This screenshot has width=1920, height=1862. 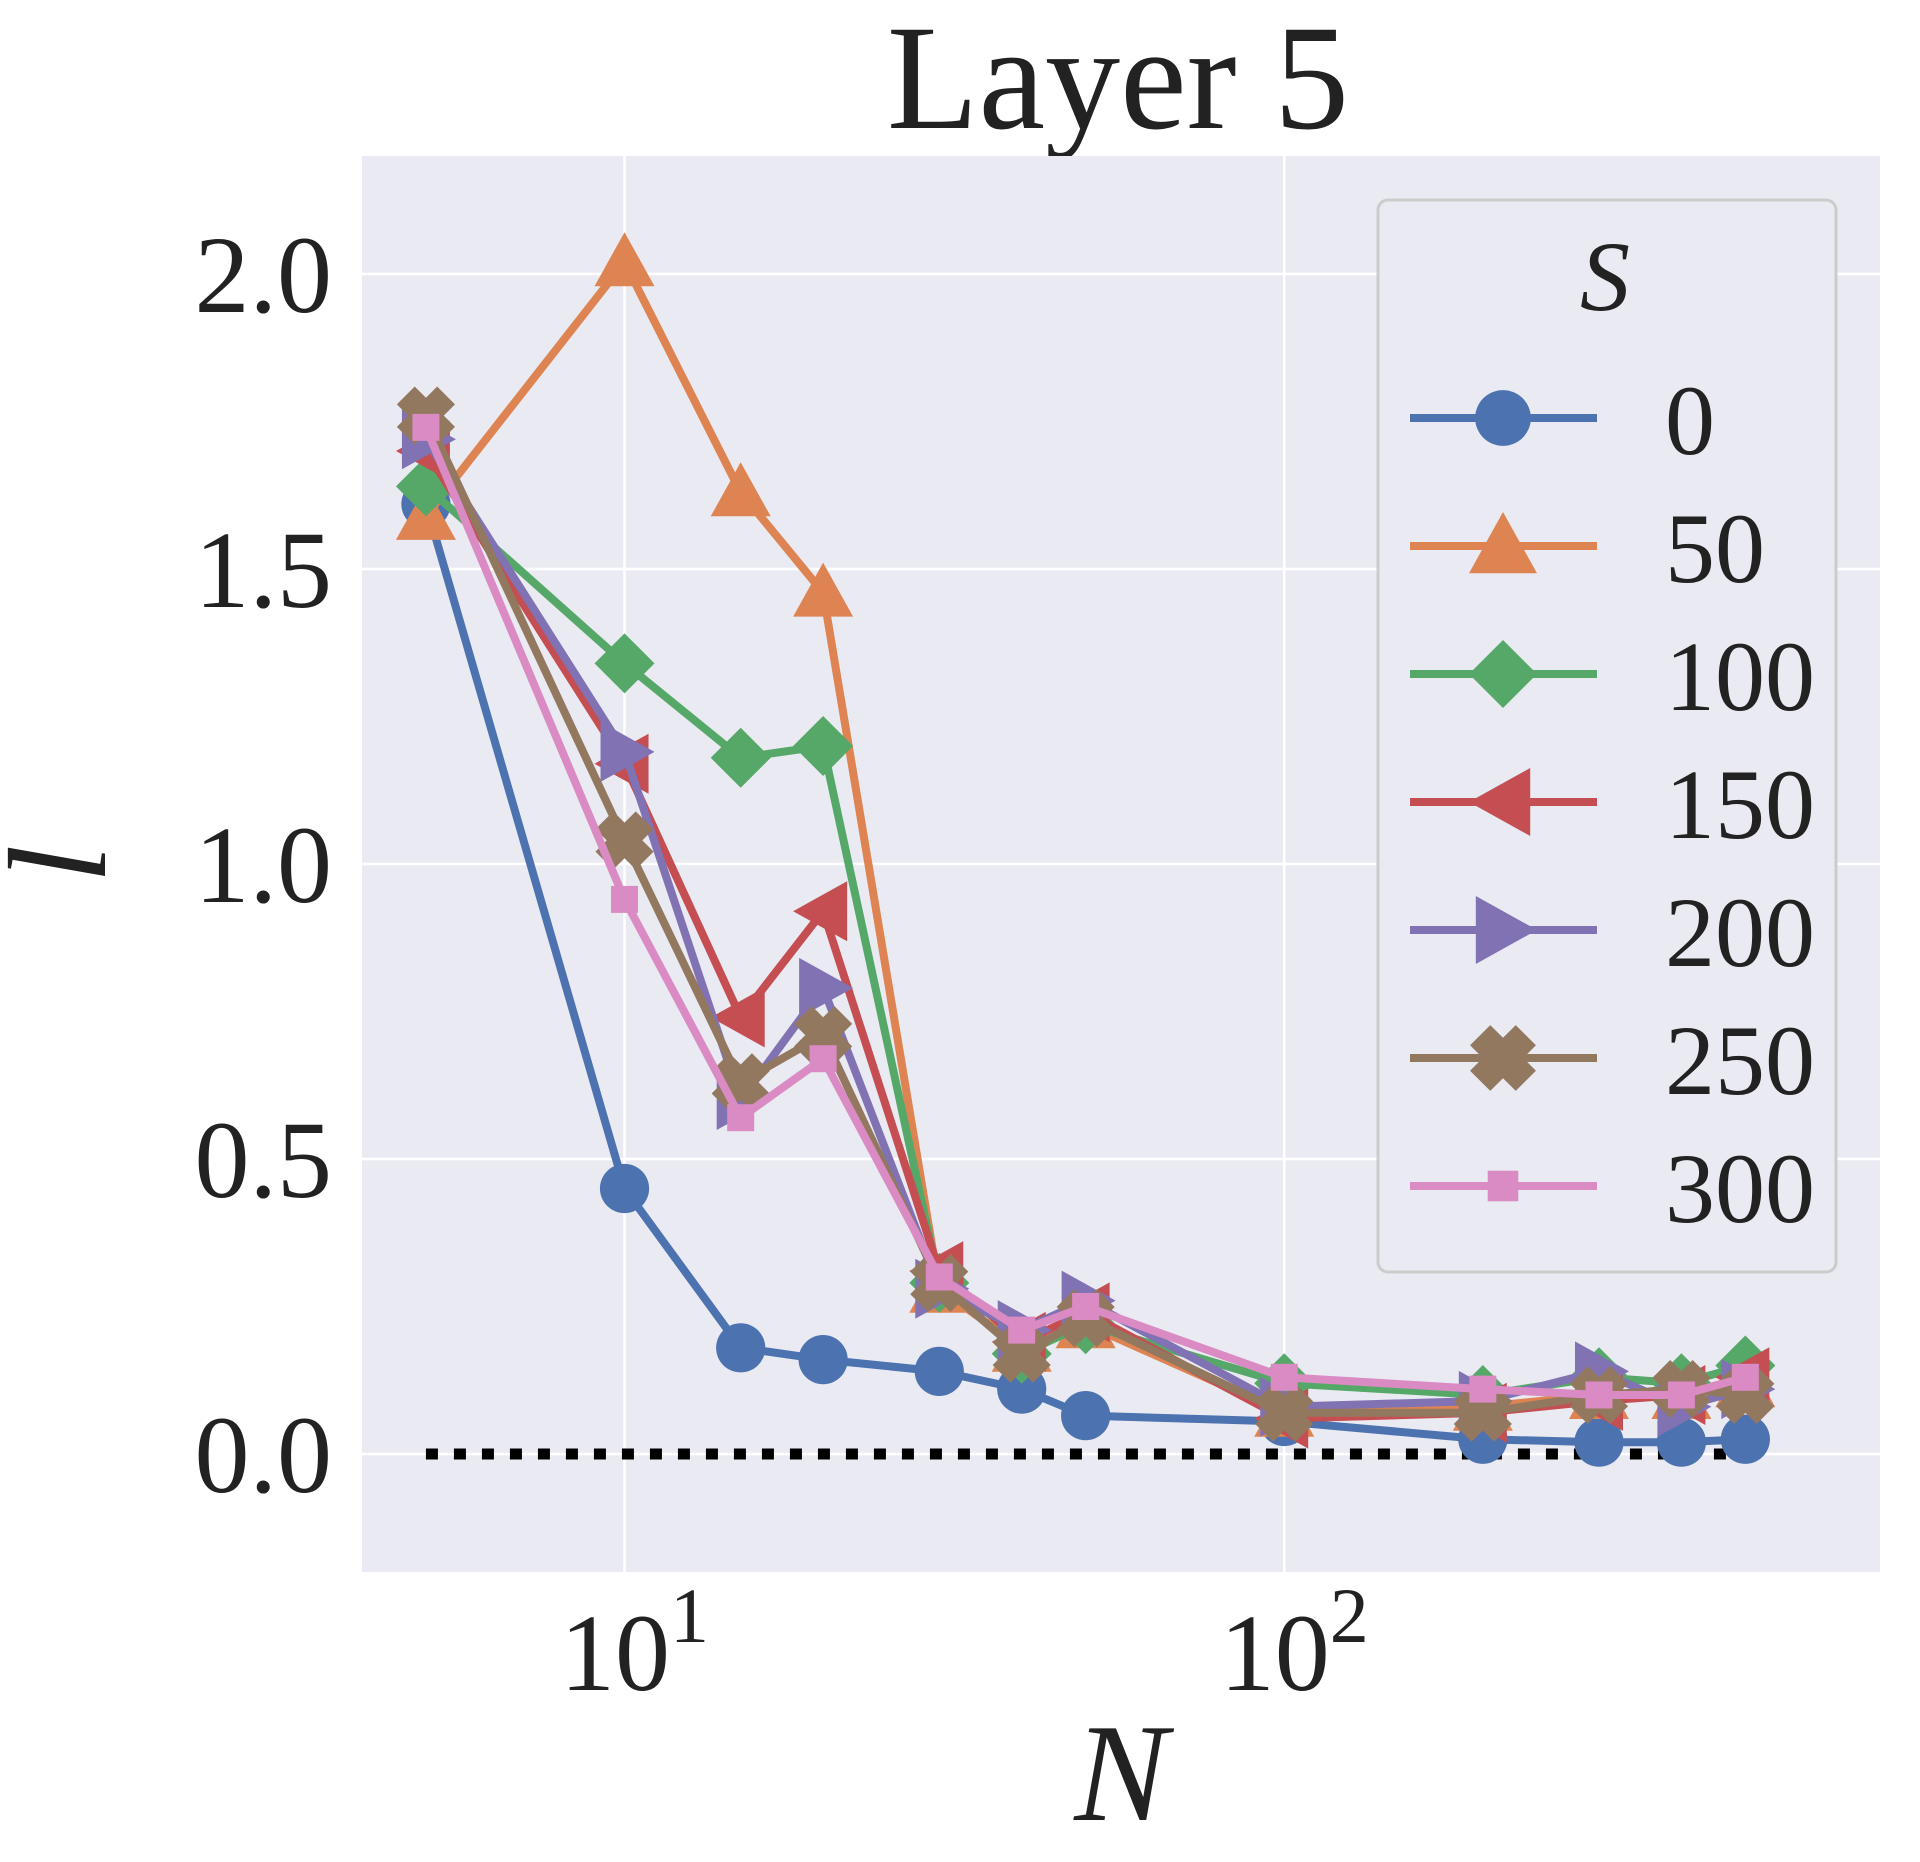 I want to click on legend-item: 150, so click(x=1612, y=804).